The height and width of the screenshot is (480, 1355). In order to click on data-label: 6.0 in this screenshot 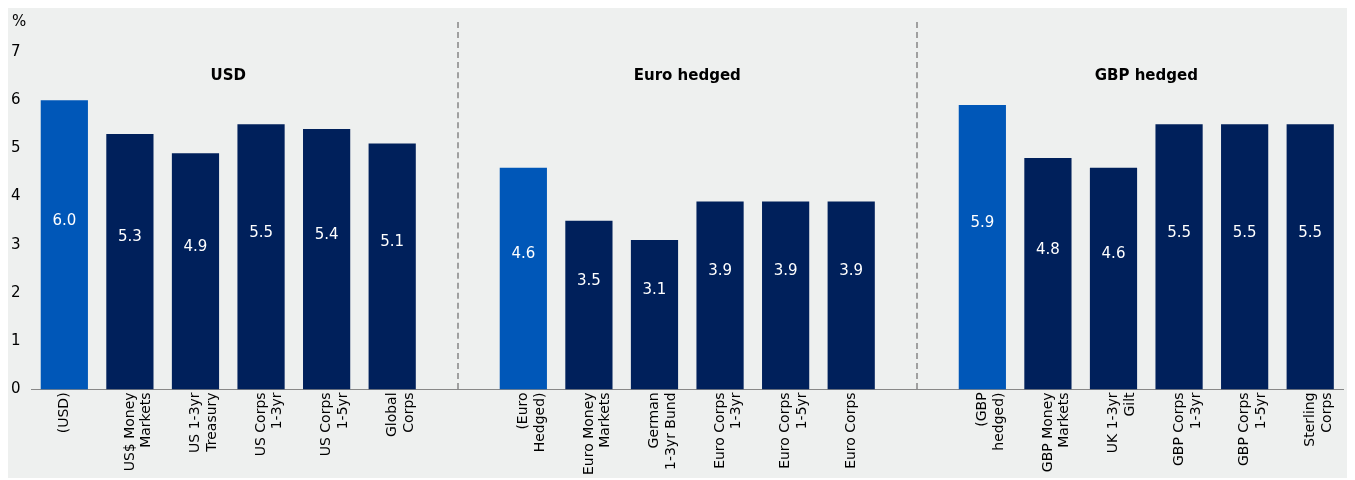, I will do `click(64, 219)`.